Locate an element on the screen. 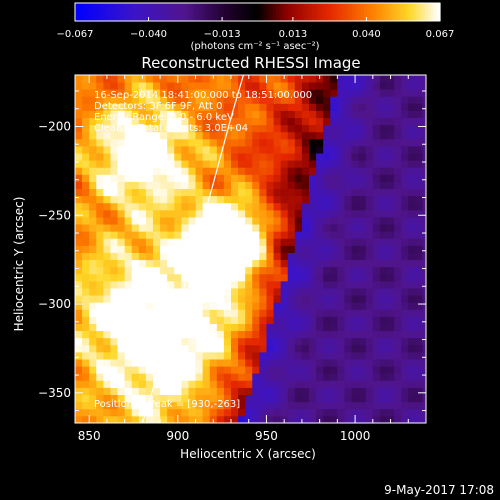 The image size is (500, 500). colorbar: −0.067 −0.040 −0.013 0.013 0.040 0.067 is located at coordinates (255, 21).